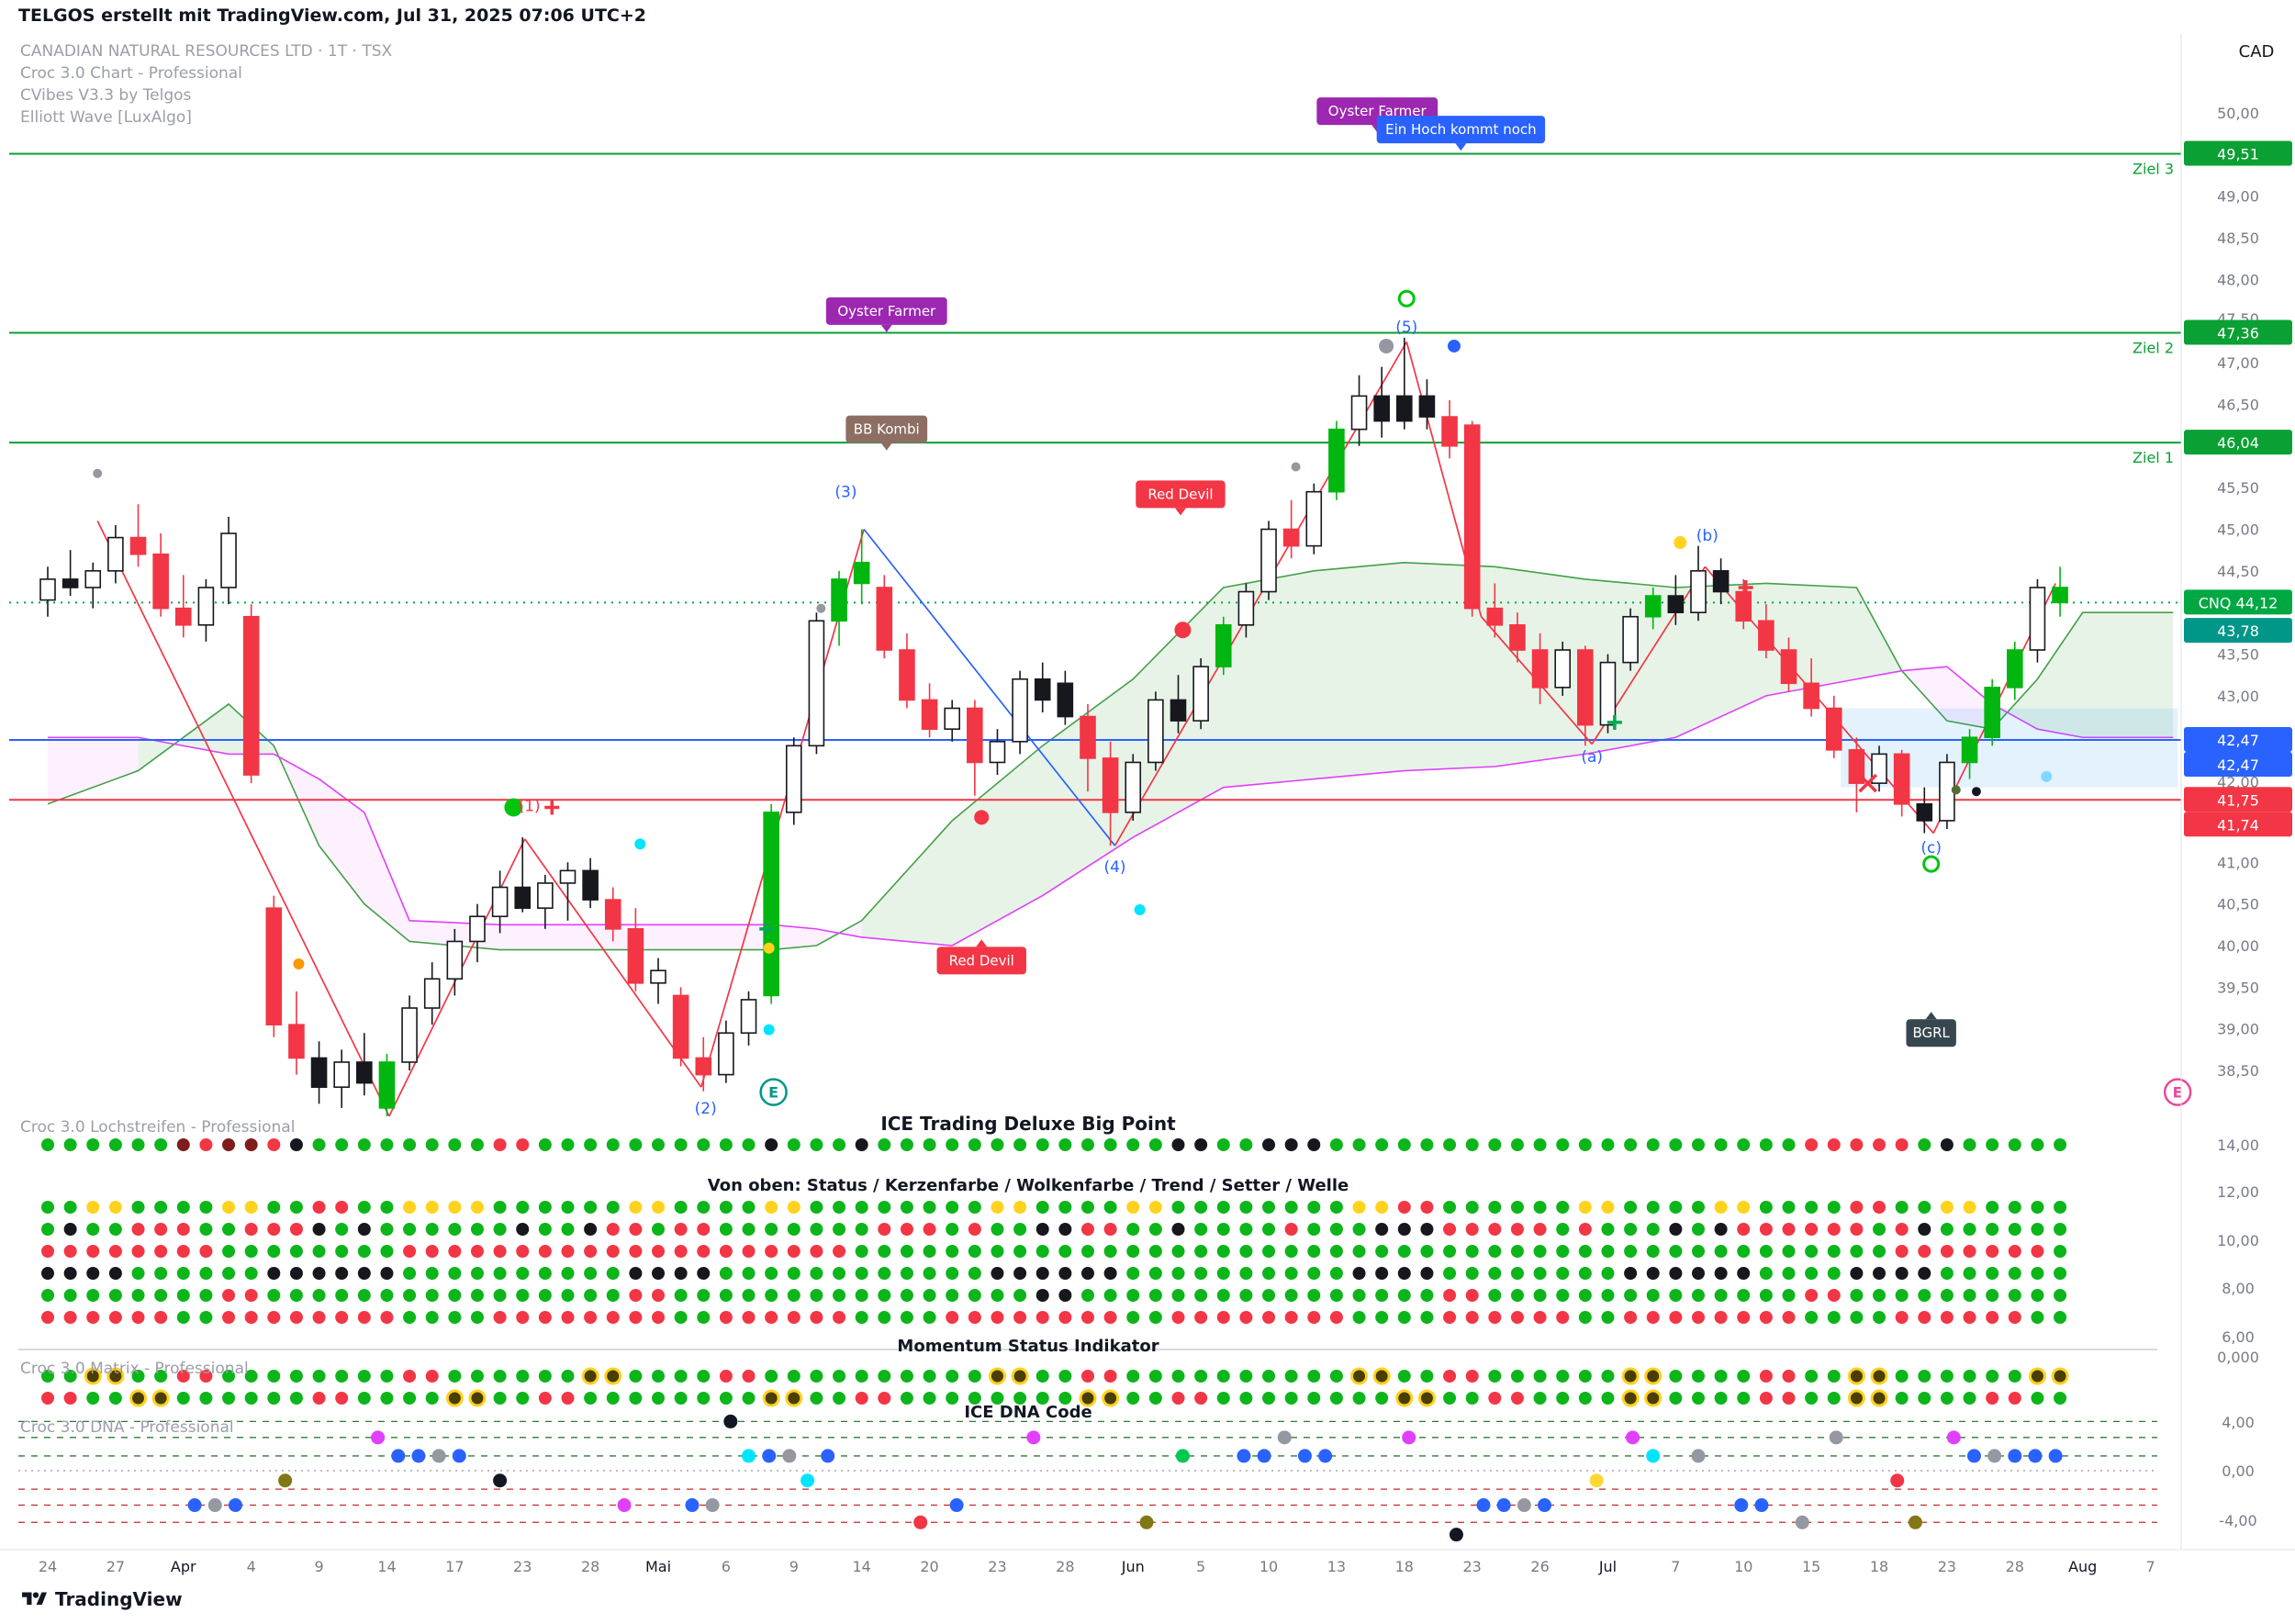  Describe the element at coordinates (183, 1566) in the screenshot. I see `time-axis-label: Apr` at that location.